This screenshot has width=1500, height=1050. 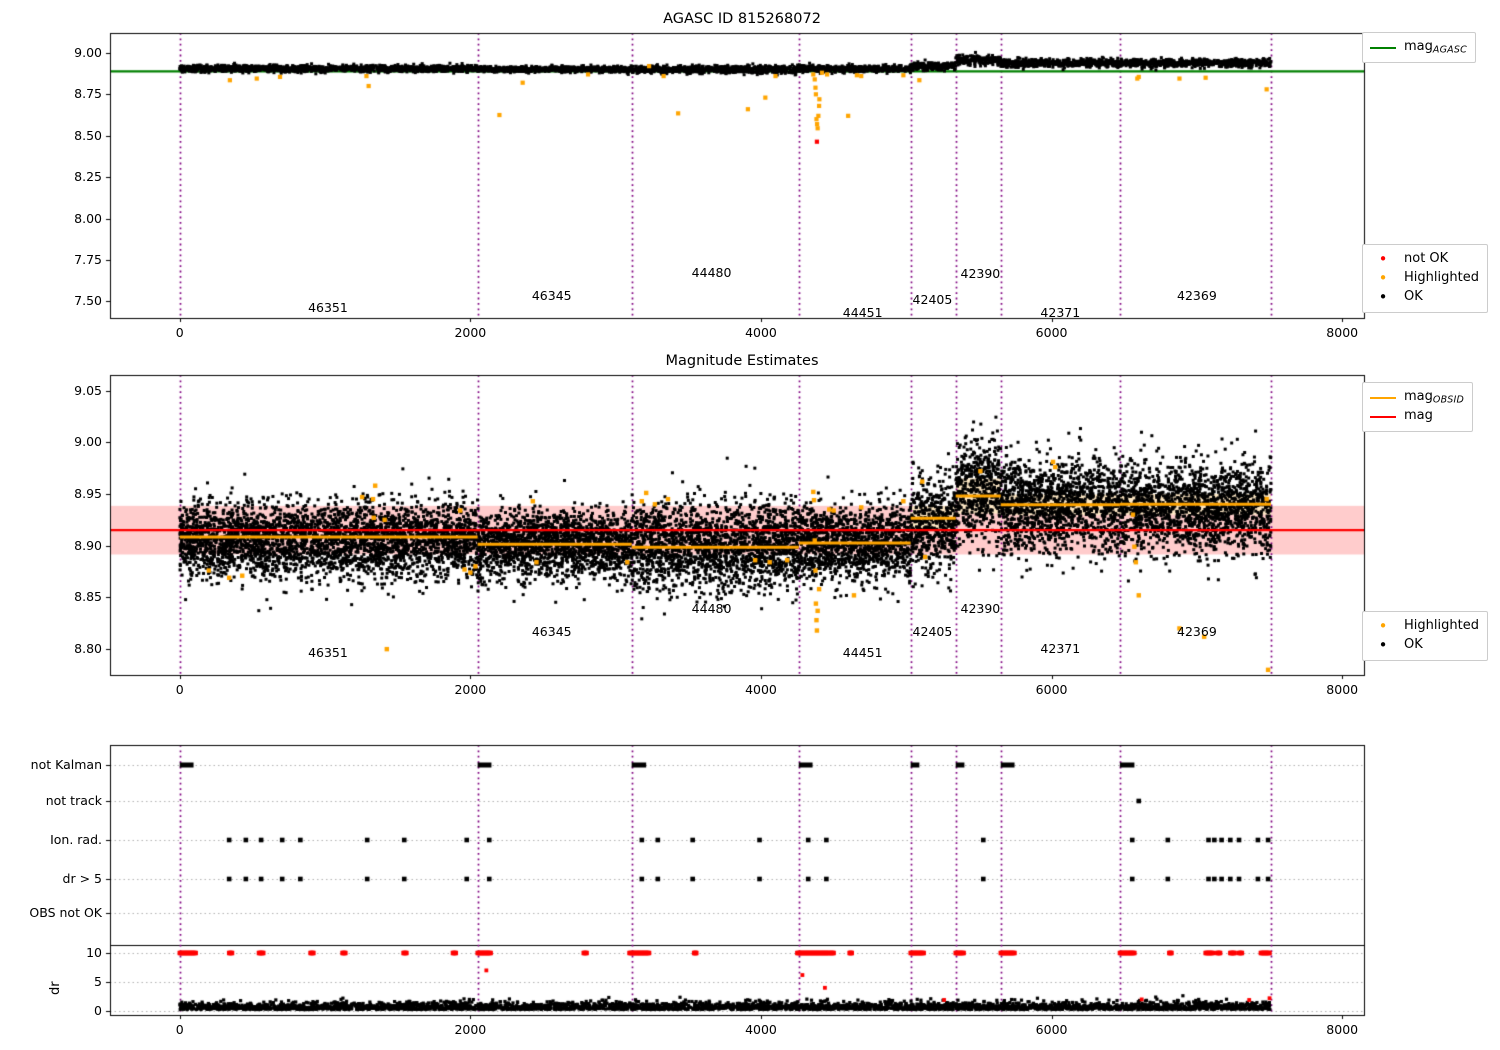 I want to click on legend-subscript: AGASC, so click(x=1449, y=50).